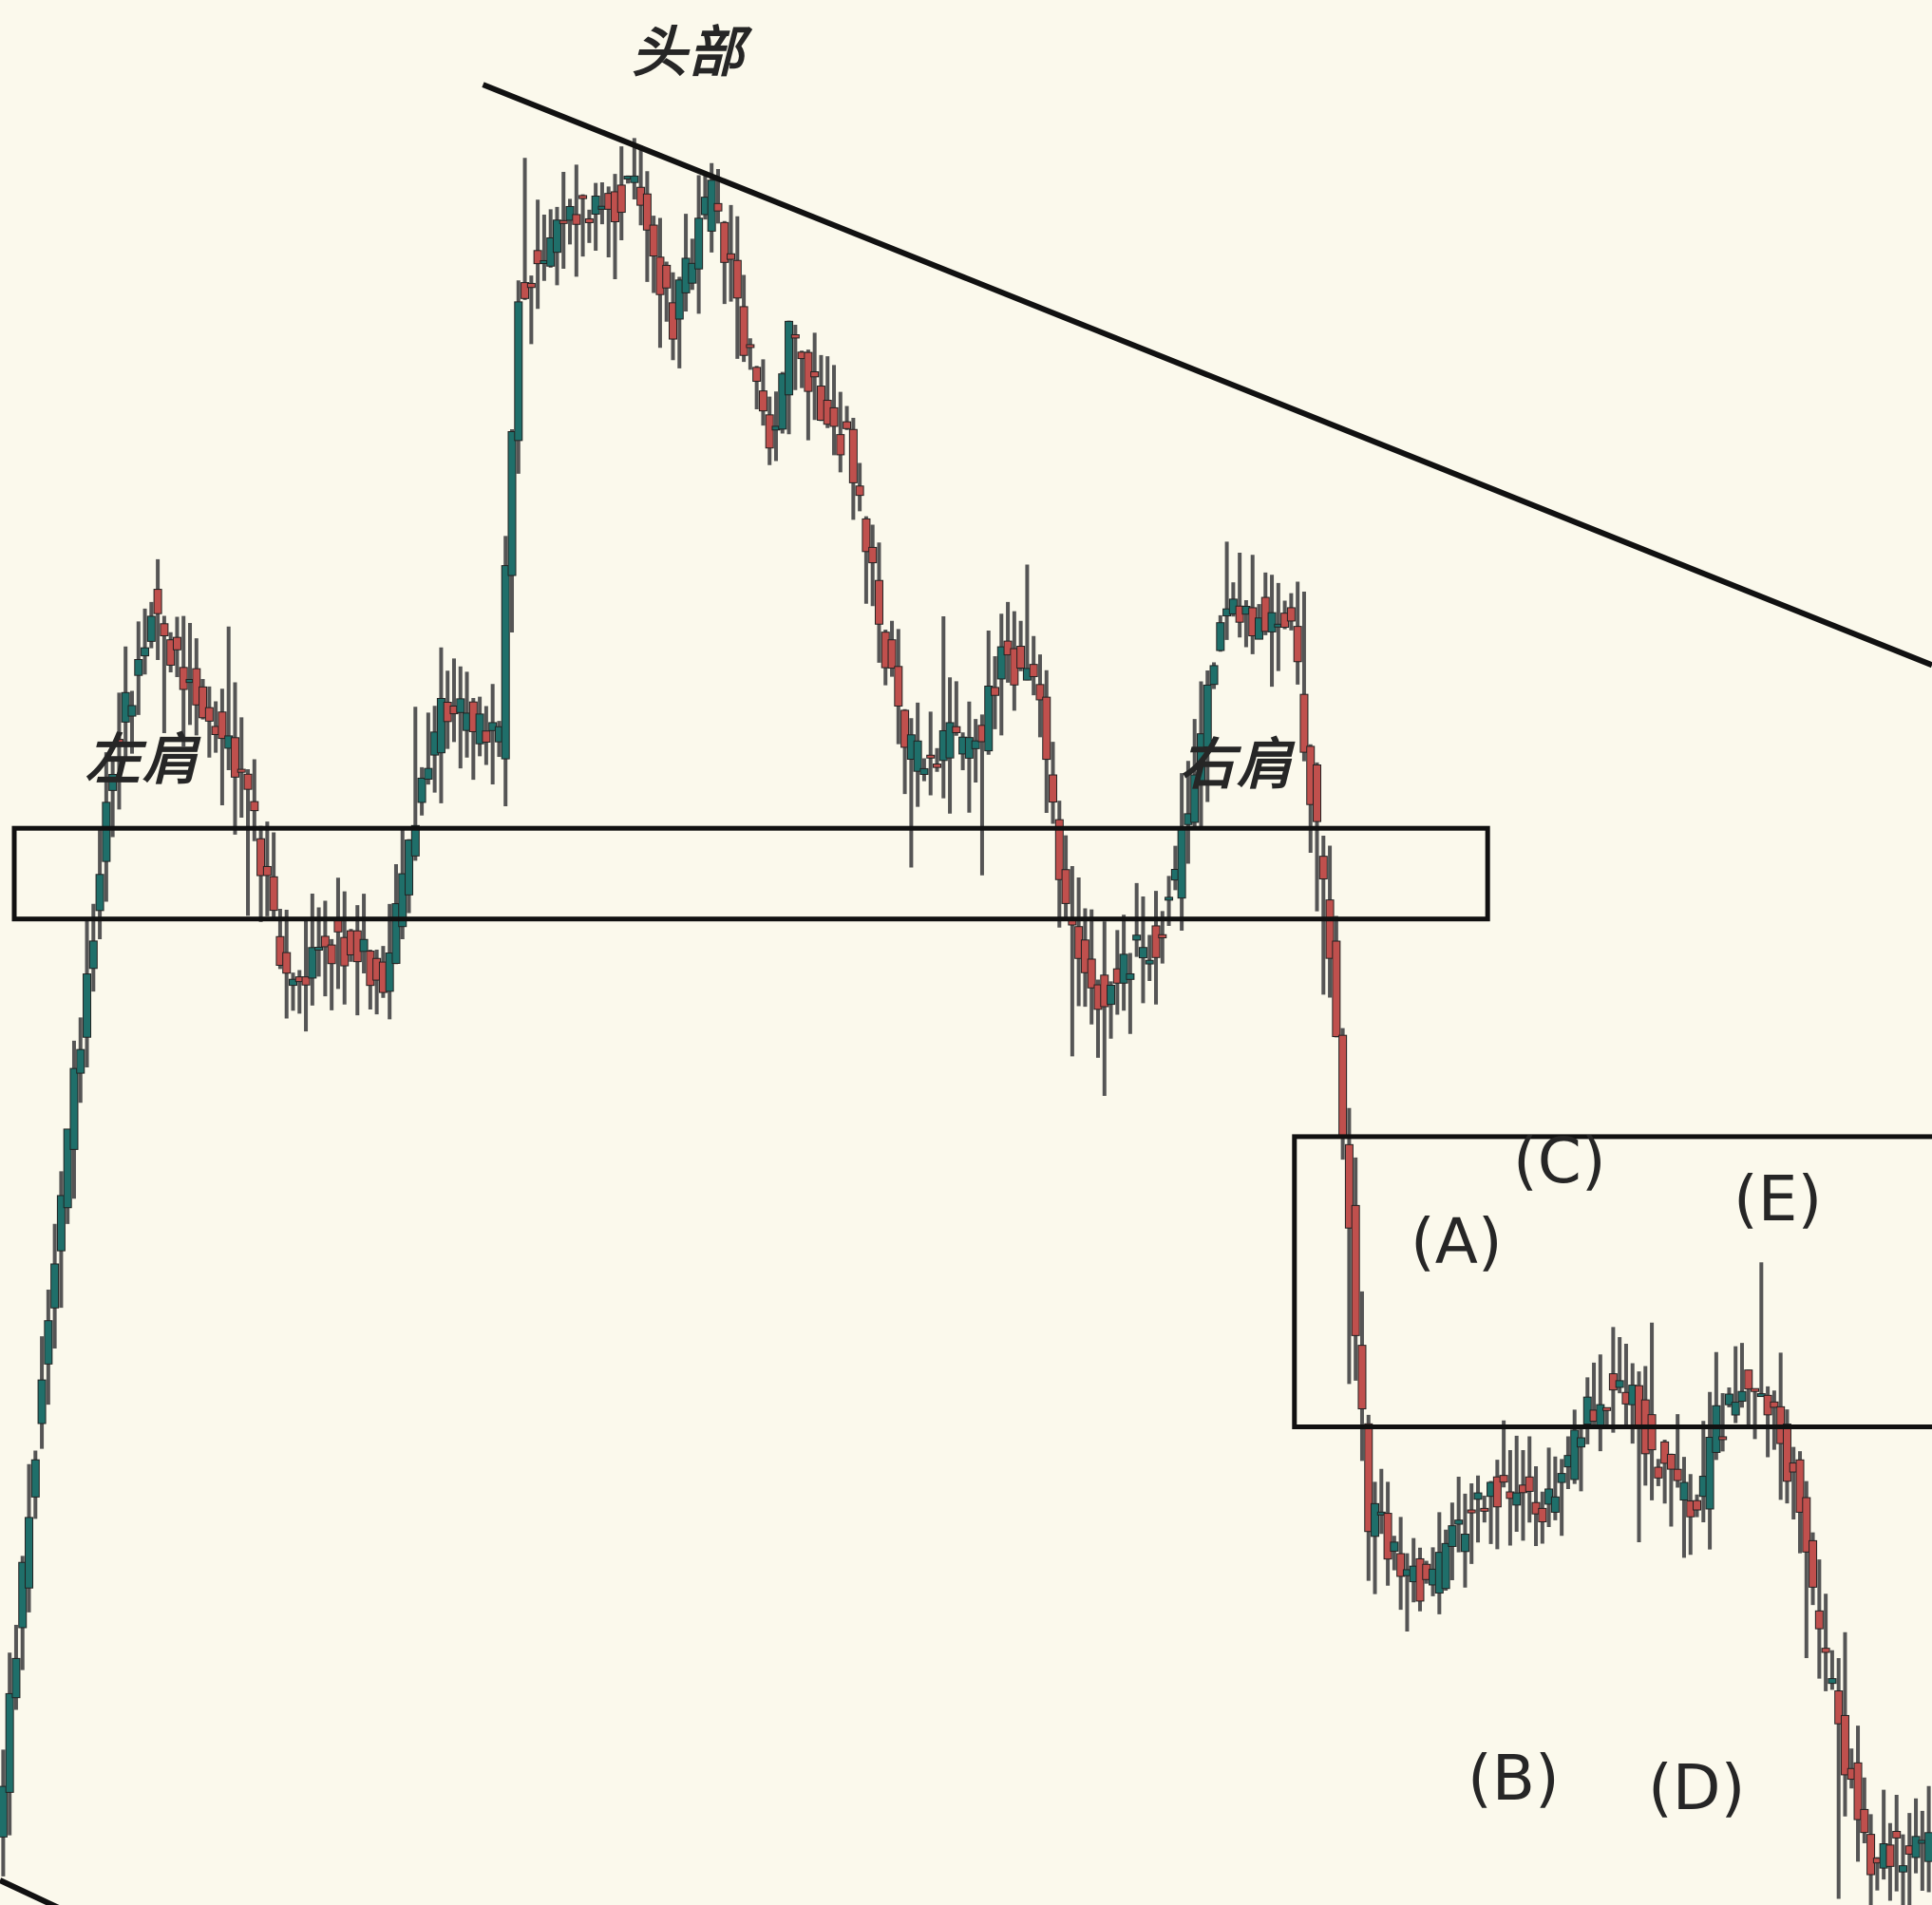 The image size is (1932, 1905). I want to click on wave-a-label: (A), so click(1457, 1241).